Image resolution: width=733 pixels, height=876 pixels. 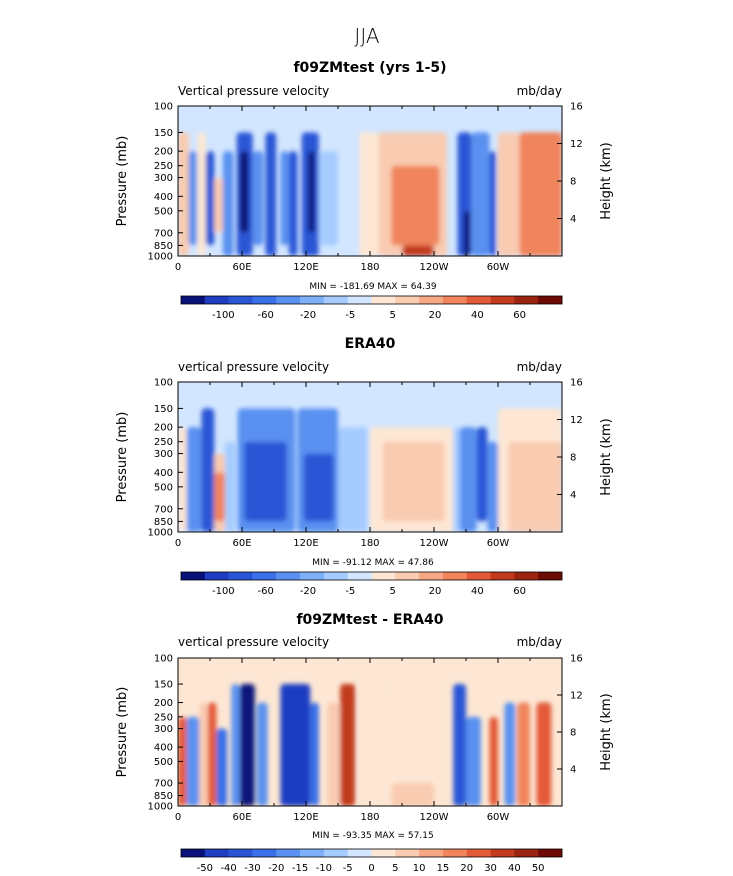 I want to click on plot-area, so click(x=370, y=181).